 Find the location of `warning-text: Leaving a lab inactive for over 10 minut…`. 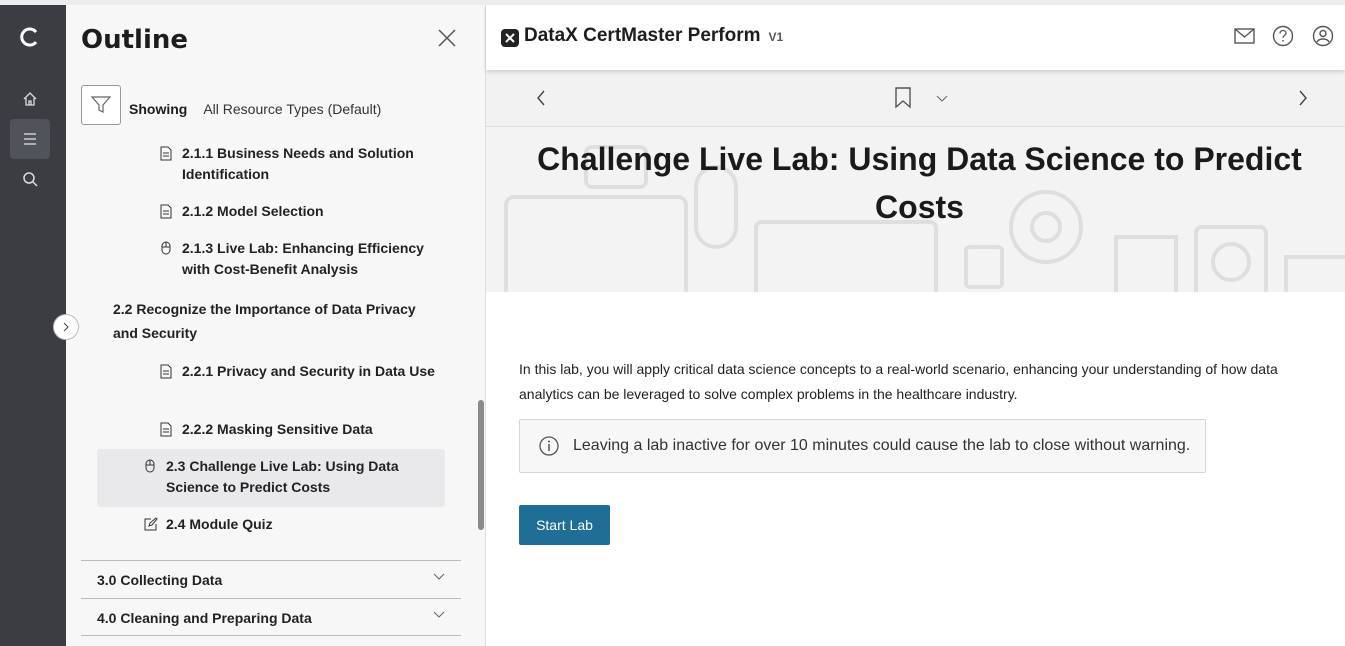

warning-text: Leaving a lab inactive for over 10 minut… is located at coordinates (882, 445).